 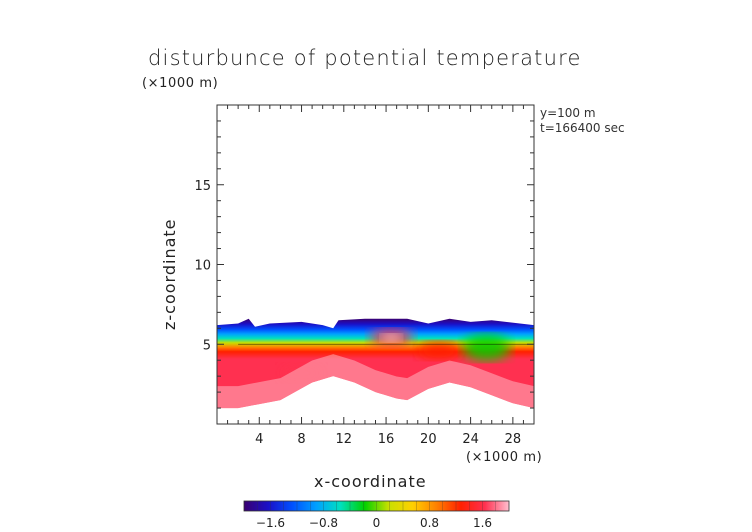 What do you see at coordinates (365, 58) in the screenshot?
I see `chart-title: disturbunce of potential temperature` at bounding box center [365, 58].